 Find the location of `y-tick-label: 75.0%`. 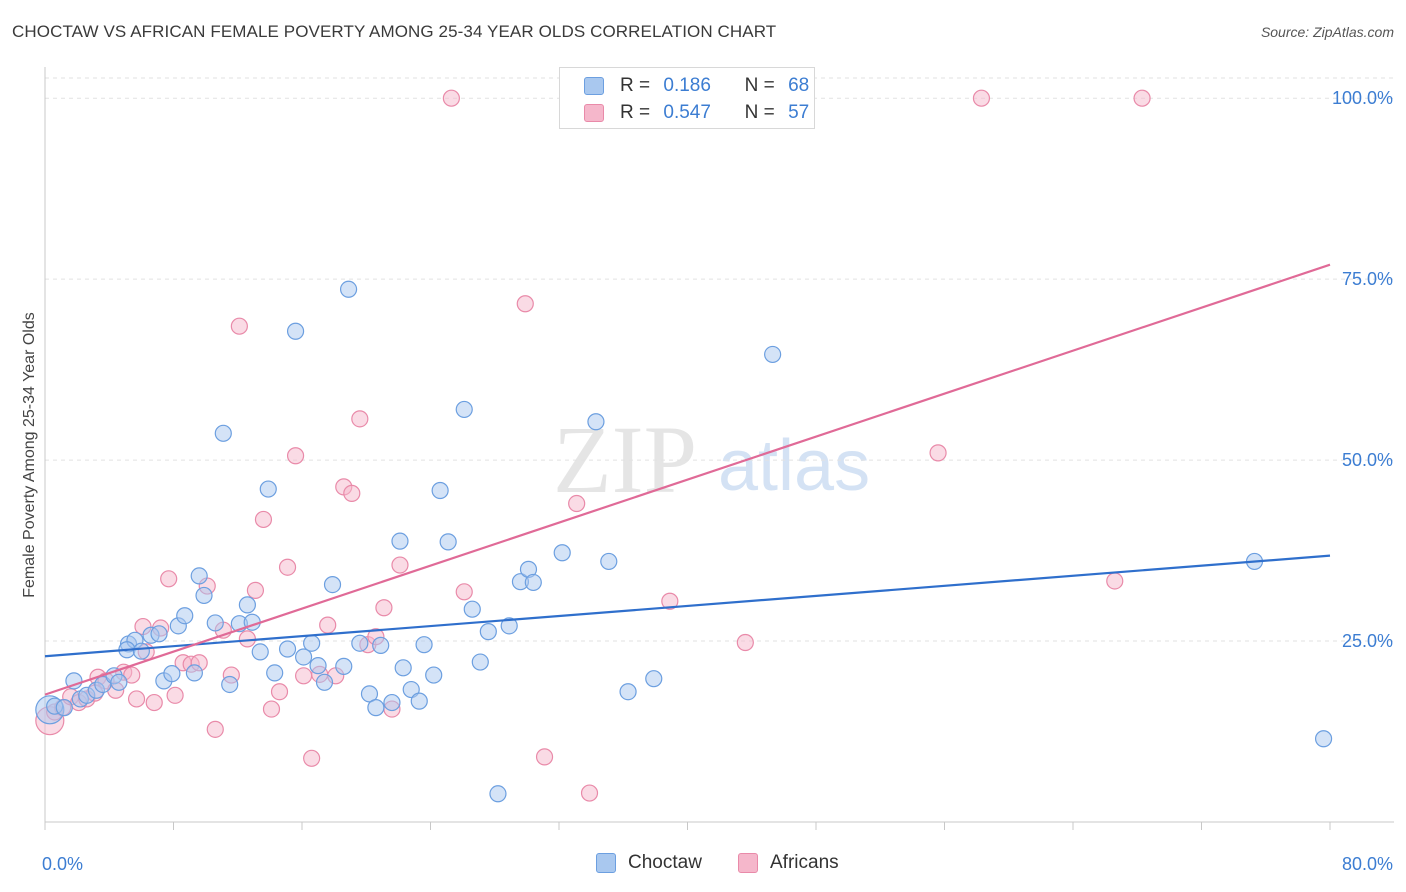

y-tick-label: 75.0% is located at coordinates (1367, 279).